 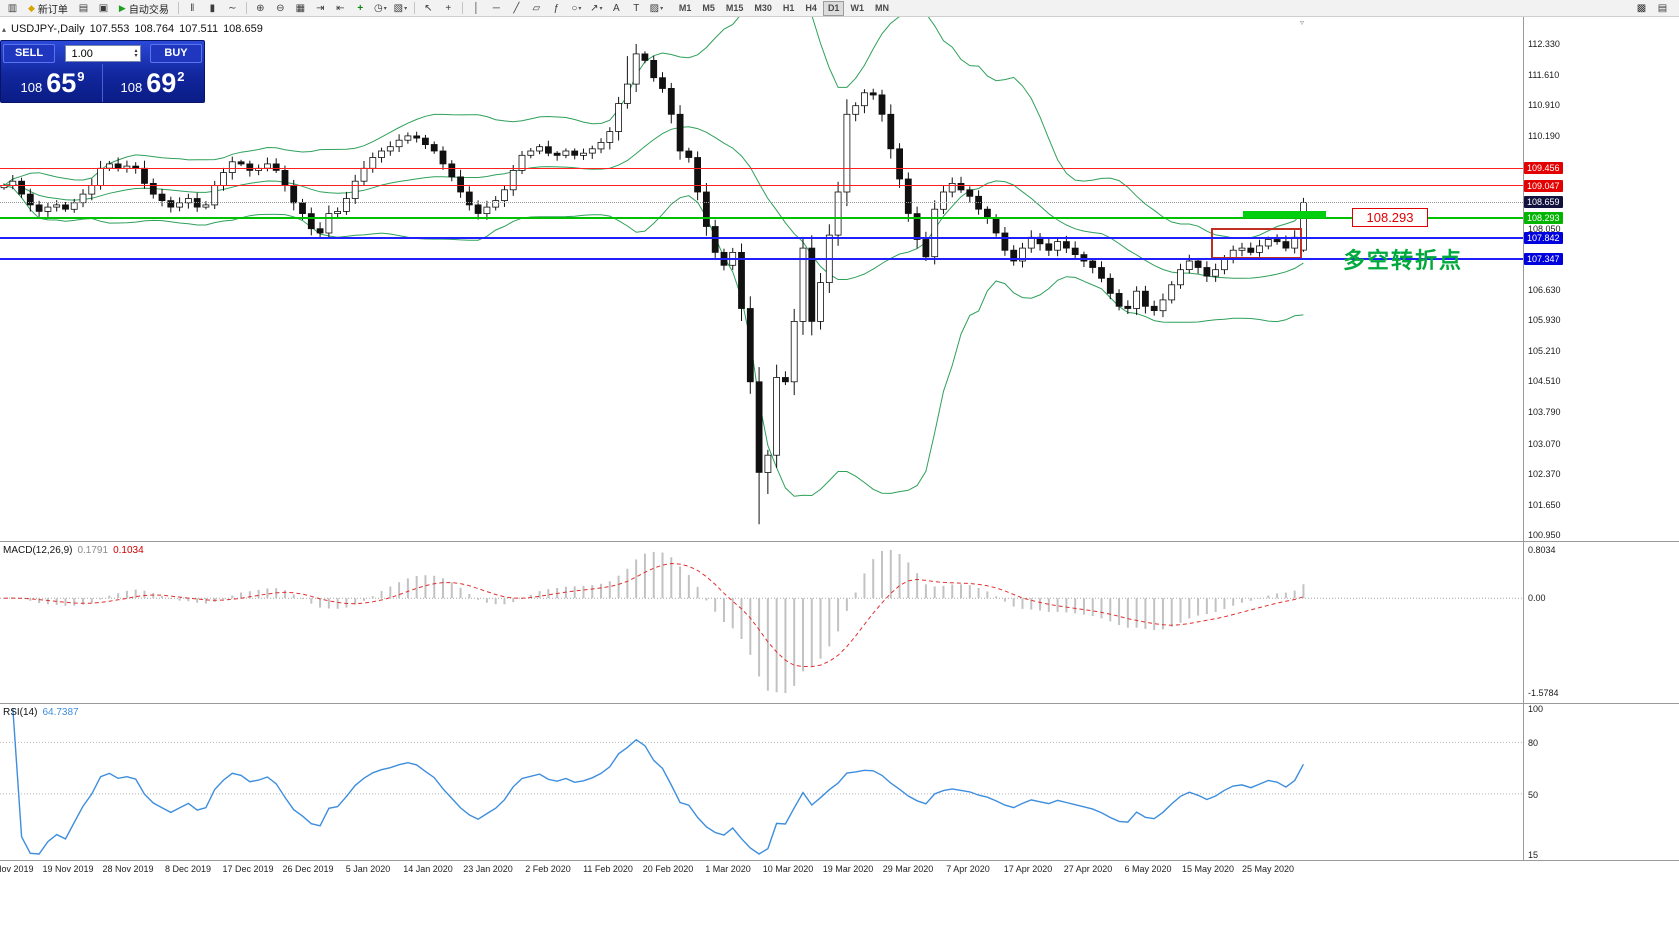 I want to click on cursor-icon: ↖, so click(x=428, y=8).